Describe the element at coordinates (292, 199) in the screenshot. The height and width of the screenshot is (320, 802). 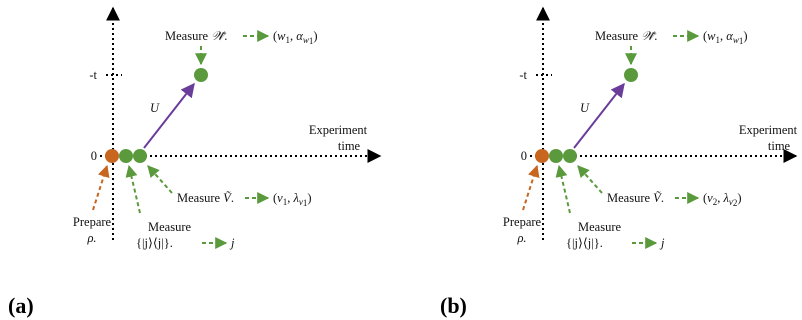
I see `measure-v-result: (v1, λv1)` at that location.